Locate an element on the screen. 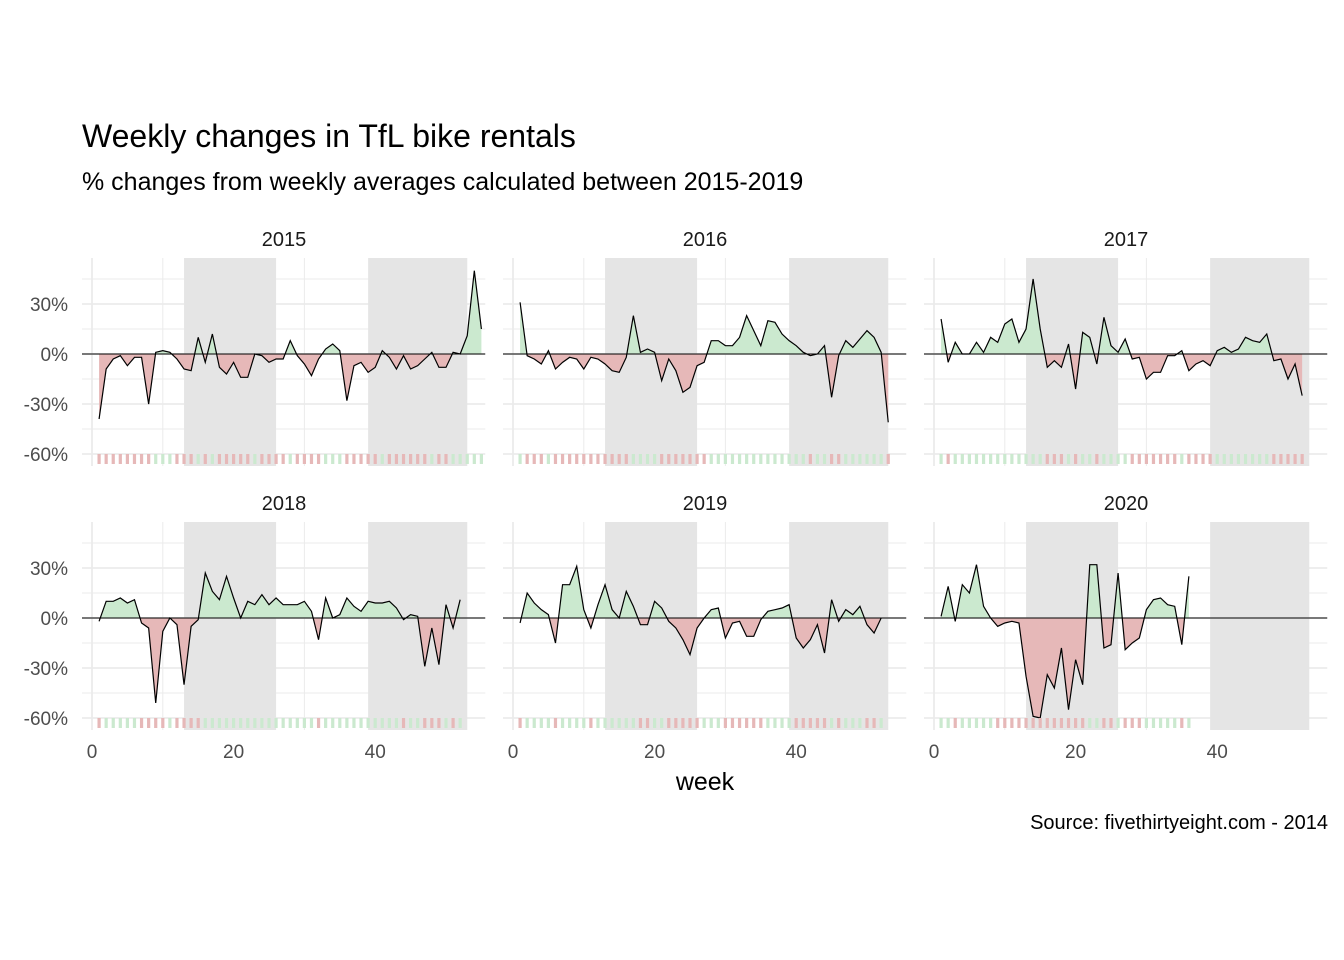 The image size is (1344, 960). shaded-band is located at coordinates (230, 626).